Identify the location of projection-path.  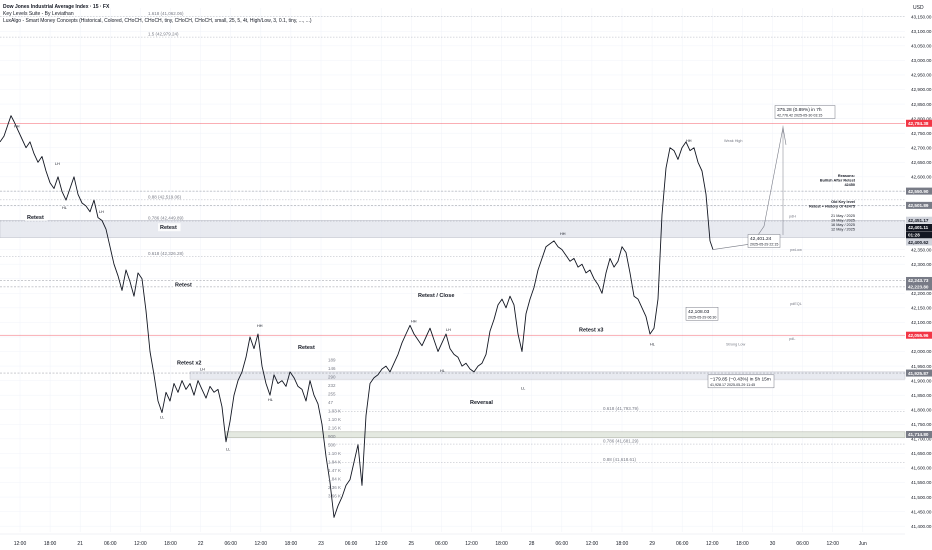
(749, 188).